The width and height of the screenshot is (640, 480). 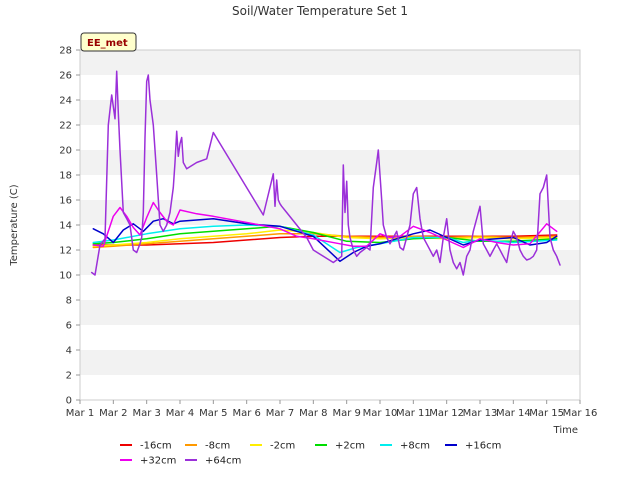 I want to click on y-tick-label: 4, so click(x=69, y=351).